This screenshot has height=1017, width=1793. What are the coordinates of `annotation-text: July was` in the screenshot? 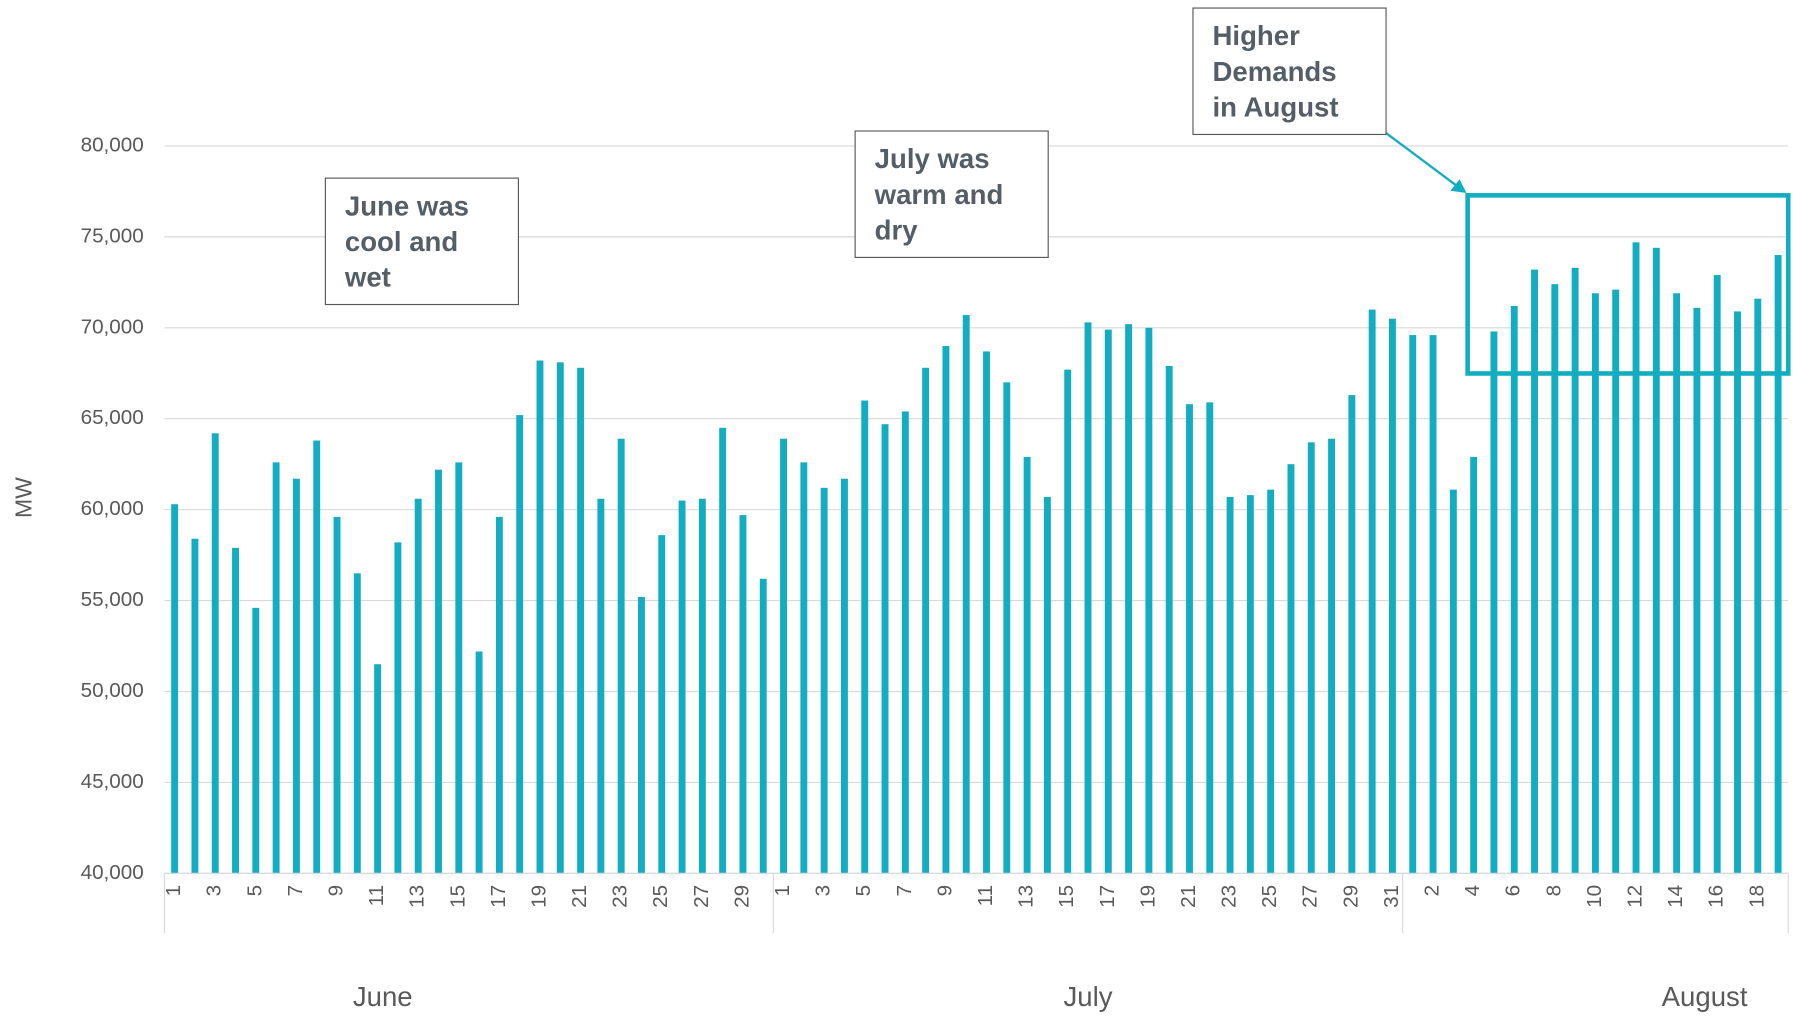 It's located at (932, 158).